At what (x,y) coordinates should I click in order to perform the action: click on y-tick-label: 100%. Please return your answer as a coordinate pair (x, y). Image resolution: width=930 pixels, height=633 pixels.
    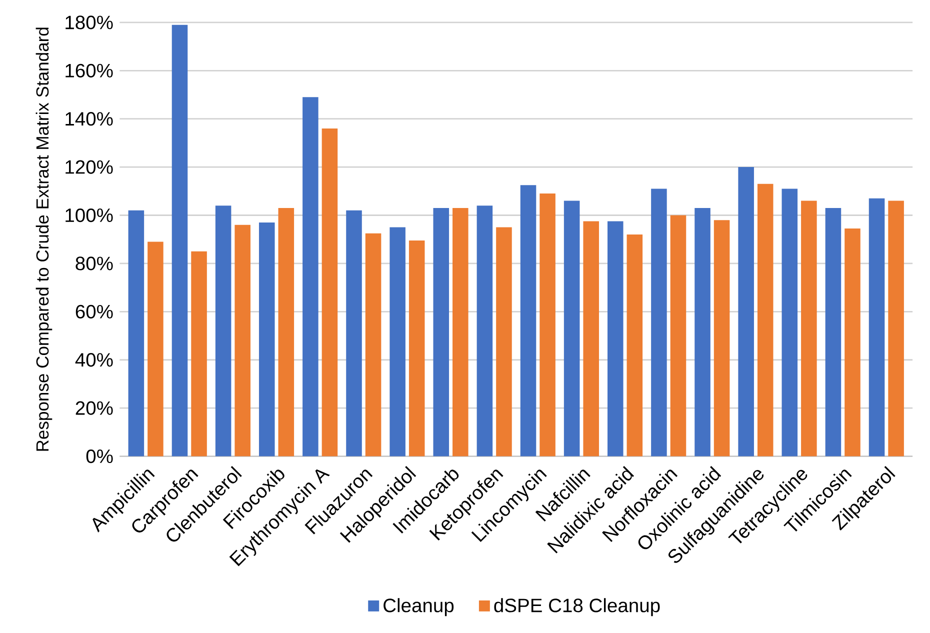
    Looking at the image, I should click on (89, 215).